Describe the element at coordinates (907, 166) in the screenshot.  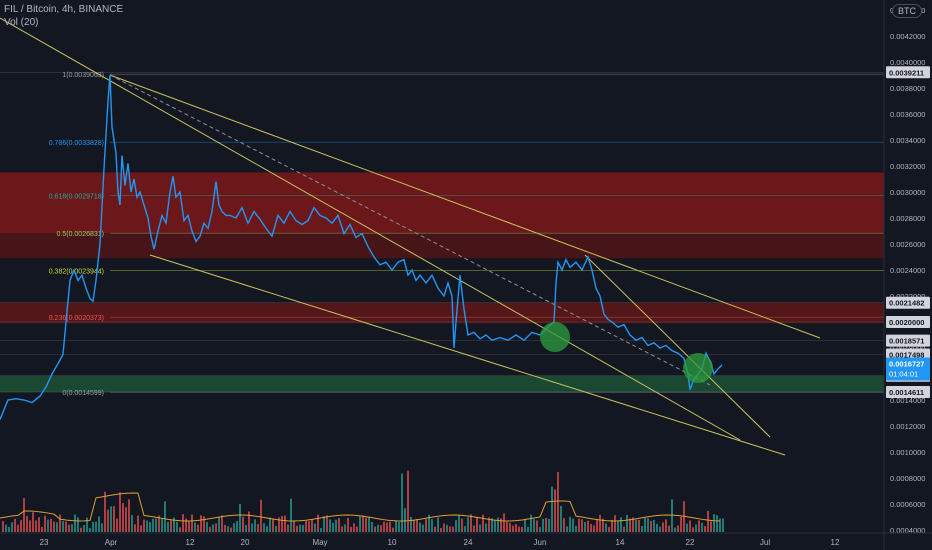
I see `price-tick-label: 0.0032000` at that location.